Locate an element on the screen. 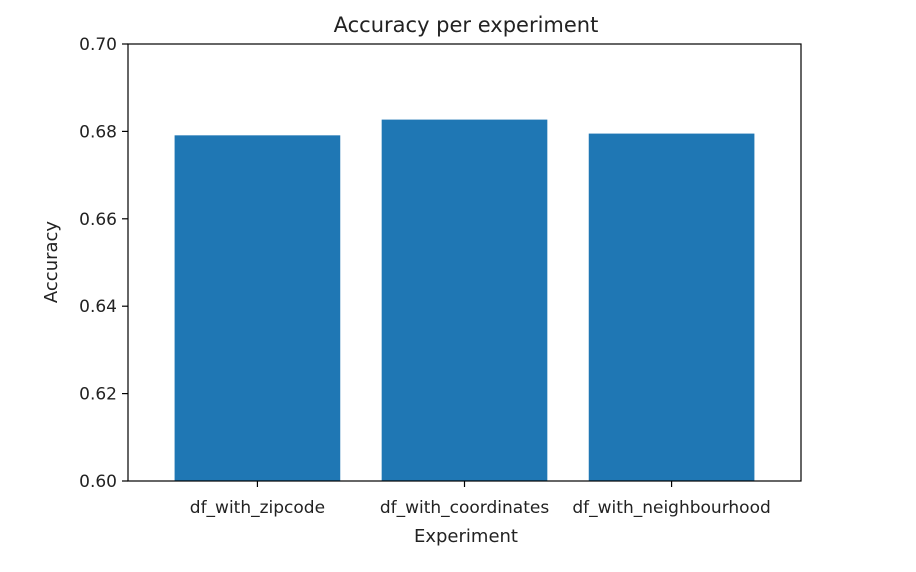 The image size is (916, 572). y-tick-label: 0.66 is located at coordinates (98, 220).